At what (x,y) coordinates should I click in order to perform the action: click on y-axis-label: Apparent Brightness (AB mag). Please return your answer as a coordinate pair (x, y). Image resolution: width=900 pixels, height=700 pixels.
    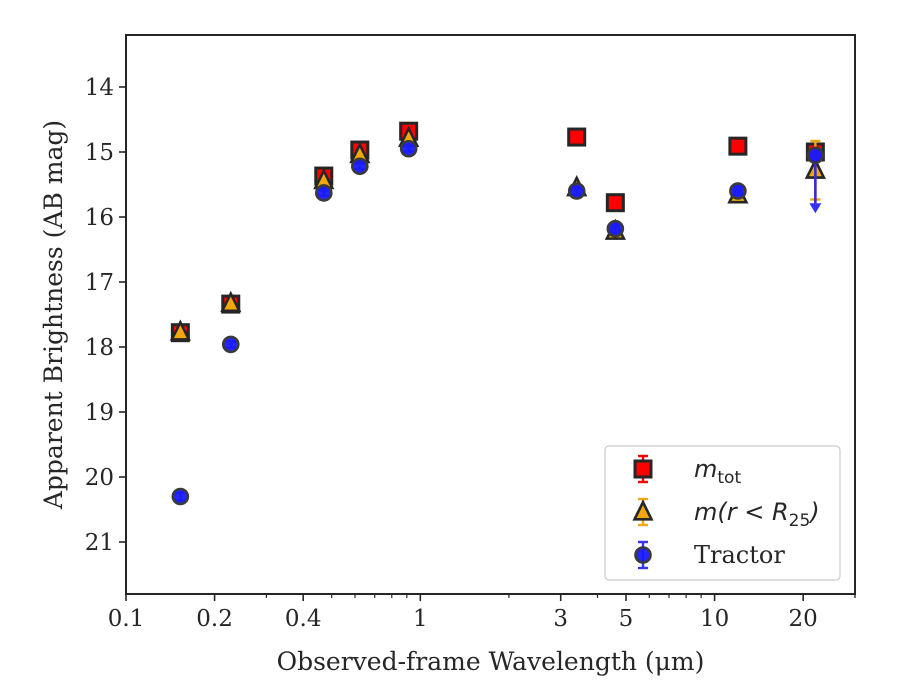
    Looking at the image, I should click on (53, 315).